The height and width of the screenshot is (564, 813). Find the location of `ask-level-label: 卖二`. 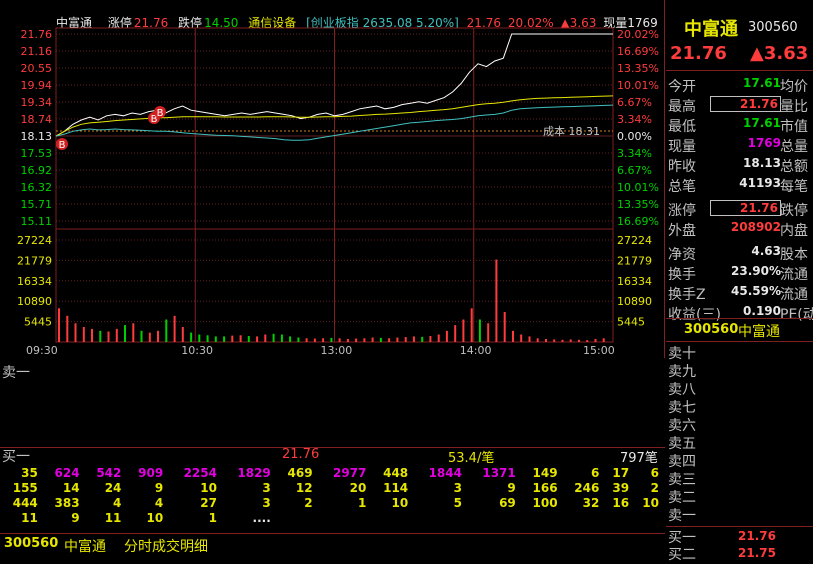

ask-level-label: 卖二 is located at coordinates (682, 498).